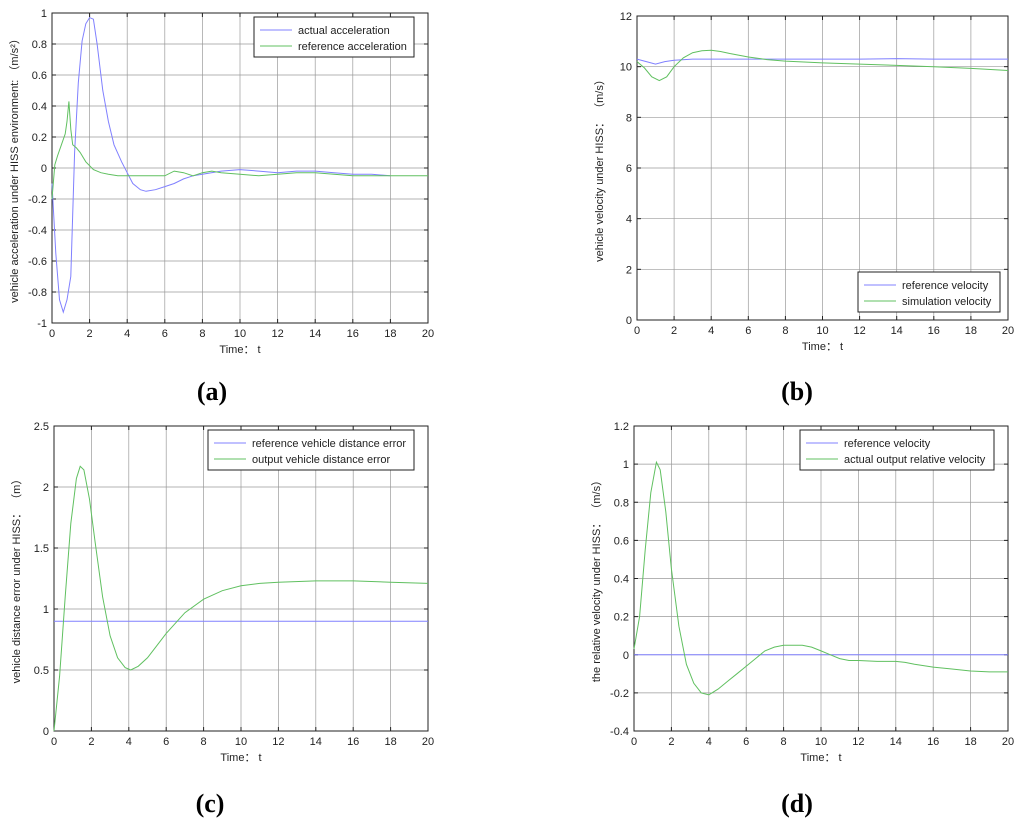 The image size is (1024, 825). What do you see at coordinates (329, 444) in the screenshot?
I see `legend-entry: reference vehicle distance error` at bounding box center [329, 444].